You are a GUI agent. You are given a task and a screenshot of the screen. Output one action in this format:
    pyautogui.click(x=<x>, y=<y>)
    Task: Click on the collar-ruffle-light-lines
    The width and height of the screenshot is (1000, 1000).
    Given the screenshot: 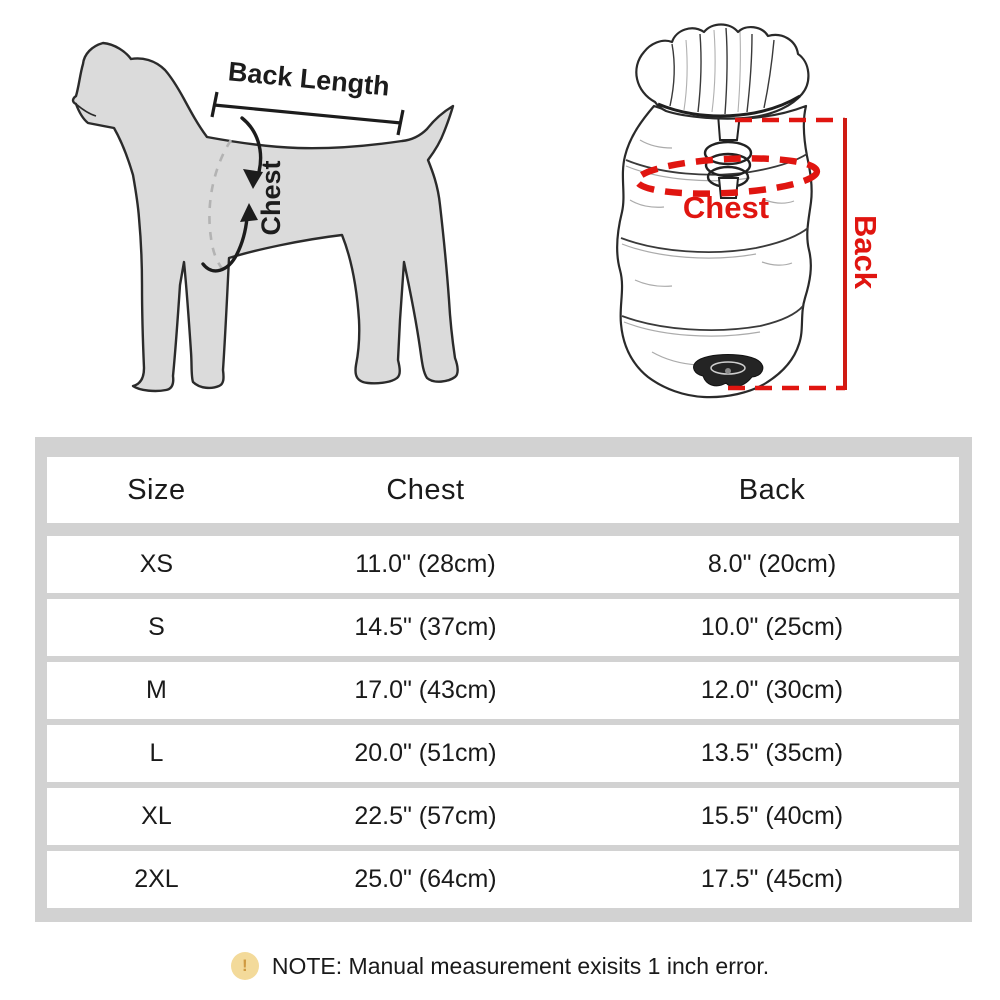 What is the action you would take?
    pyautogui.click(x=712, y=71)
    